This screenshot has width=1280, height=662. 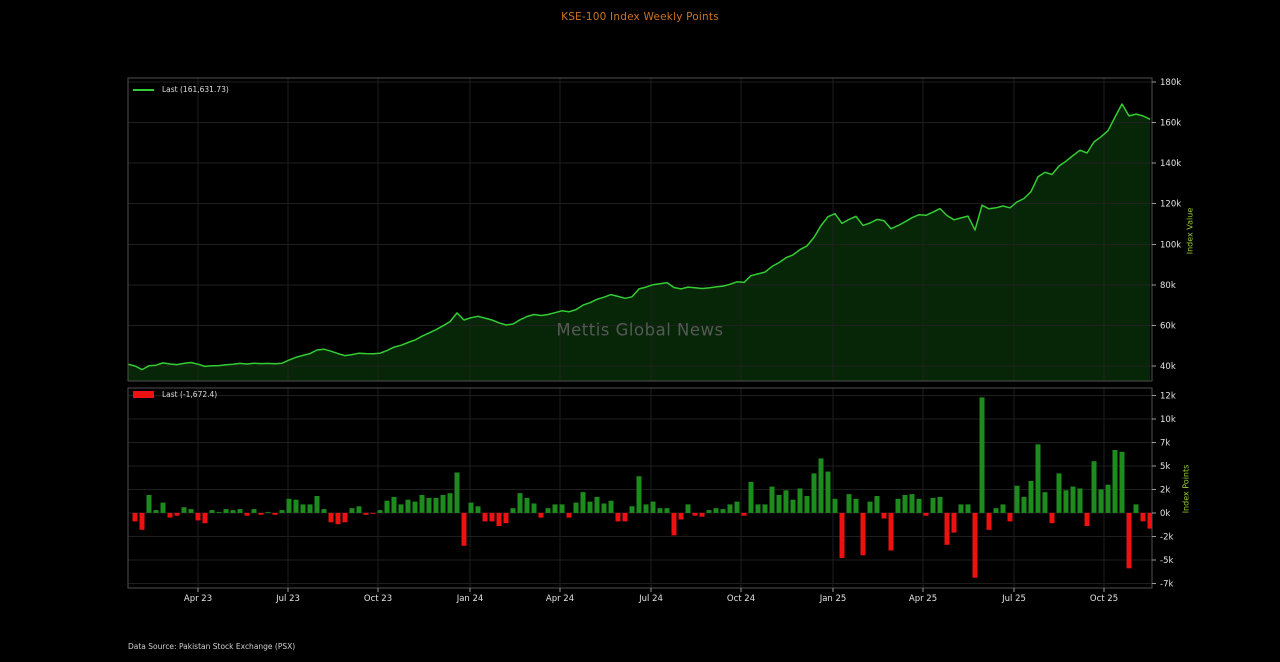 I want to click on x-tick-label: Jan 24, so click(x=470, y=599).